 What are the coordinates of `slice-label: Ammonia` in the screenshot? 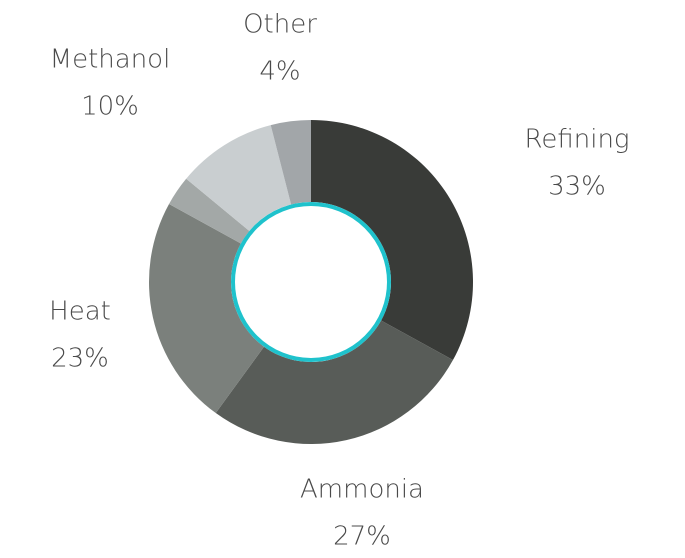 It's located at (362, 490).